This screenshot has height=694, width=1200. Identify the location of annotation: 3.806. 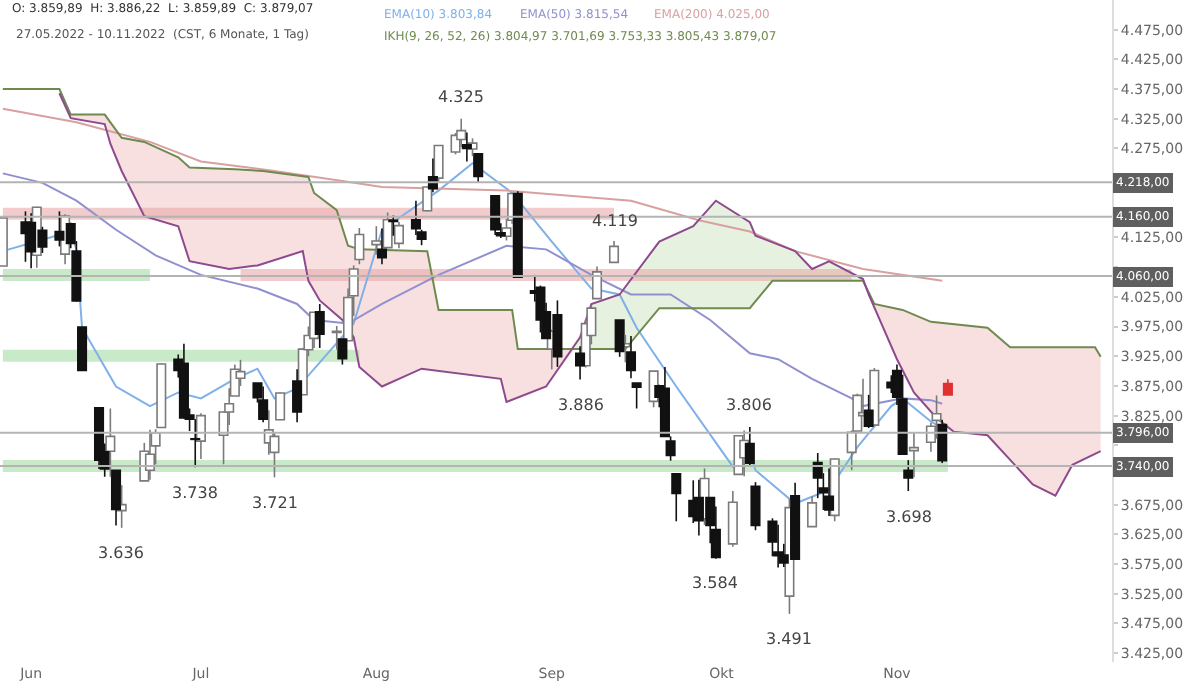
(749, 405).